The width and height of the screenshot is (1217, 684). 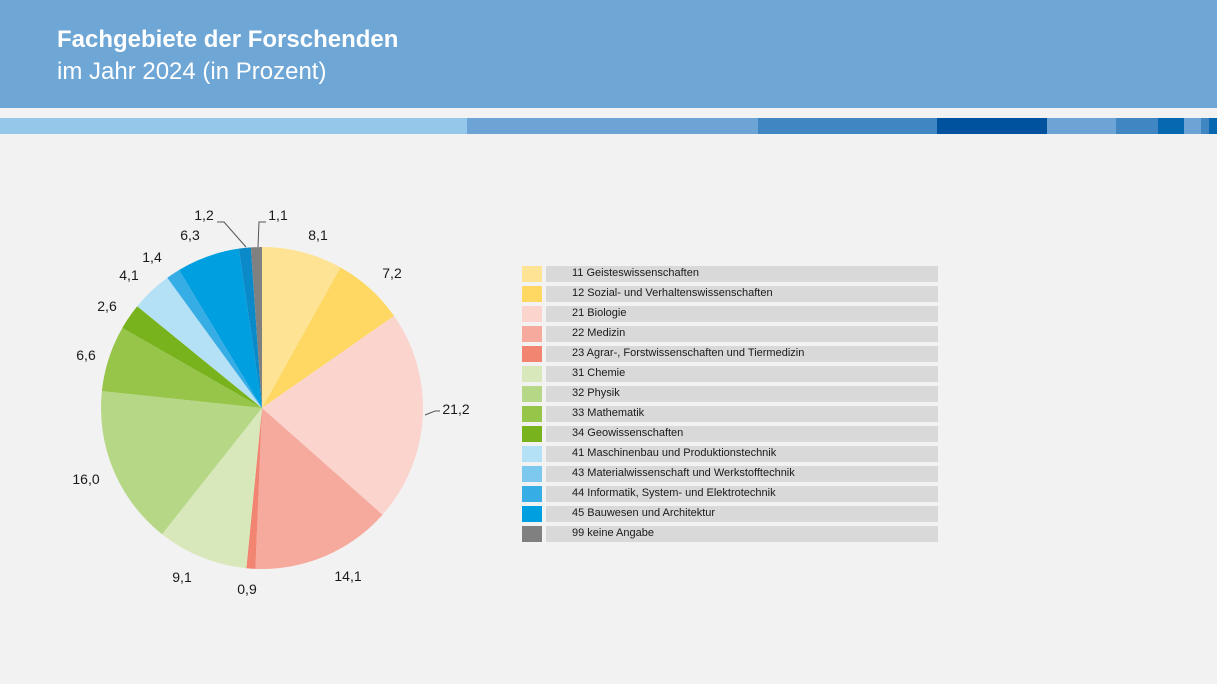 What do you see at coordinates (613, 533) in the screenshot?
I see `legend-label: 99 keine Angabe` at bounding box center [613, 533].